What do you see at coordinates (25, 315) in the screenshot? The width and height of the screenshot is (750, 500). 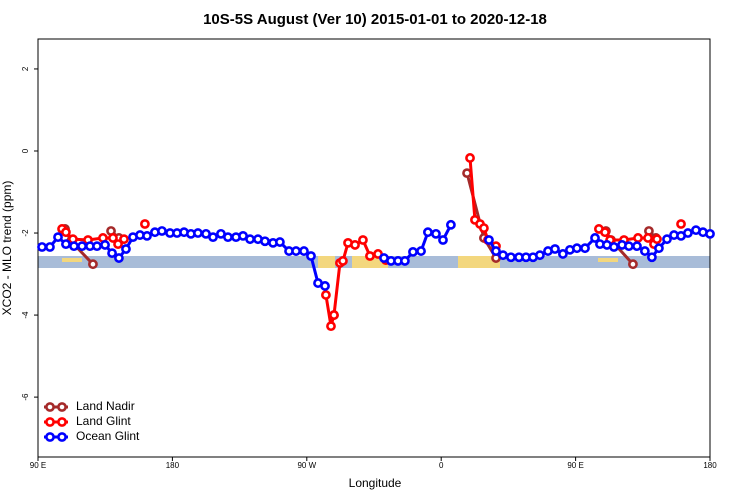 I see `y-tick-label: -4` at bounding box center [25, 315].